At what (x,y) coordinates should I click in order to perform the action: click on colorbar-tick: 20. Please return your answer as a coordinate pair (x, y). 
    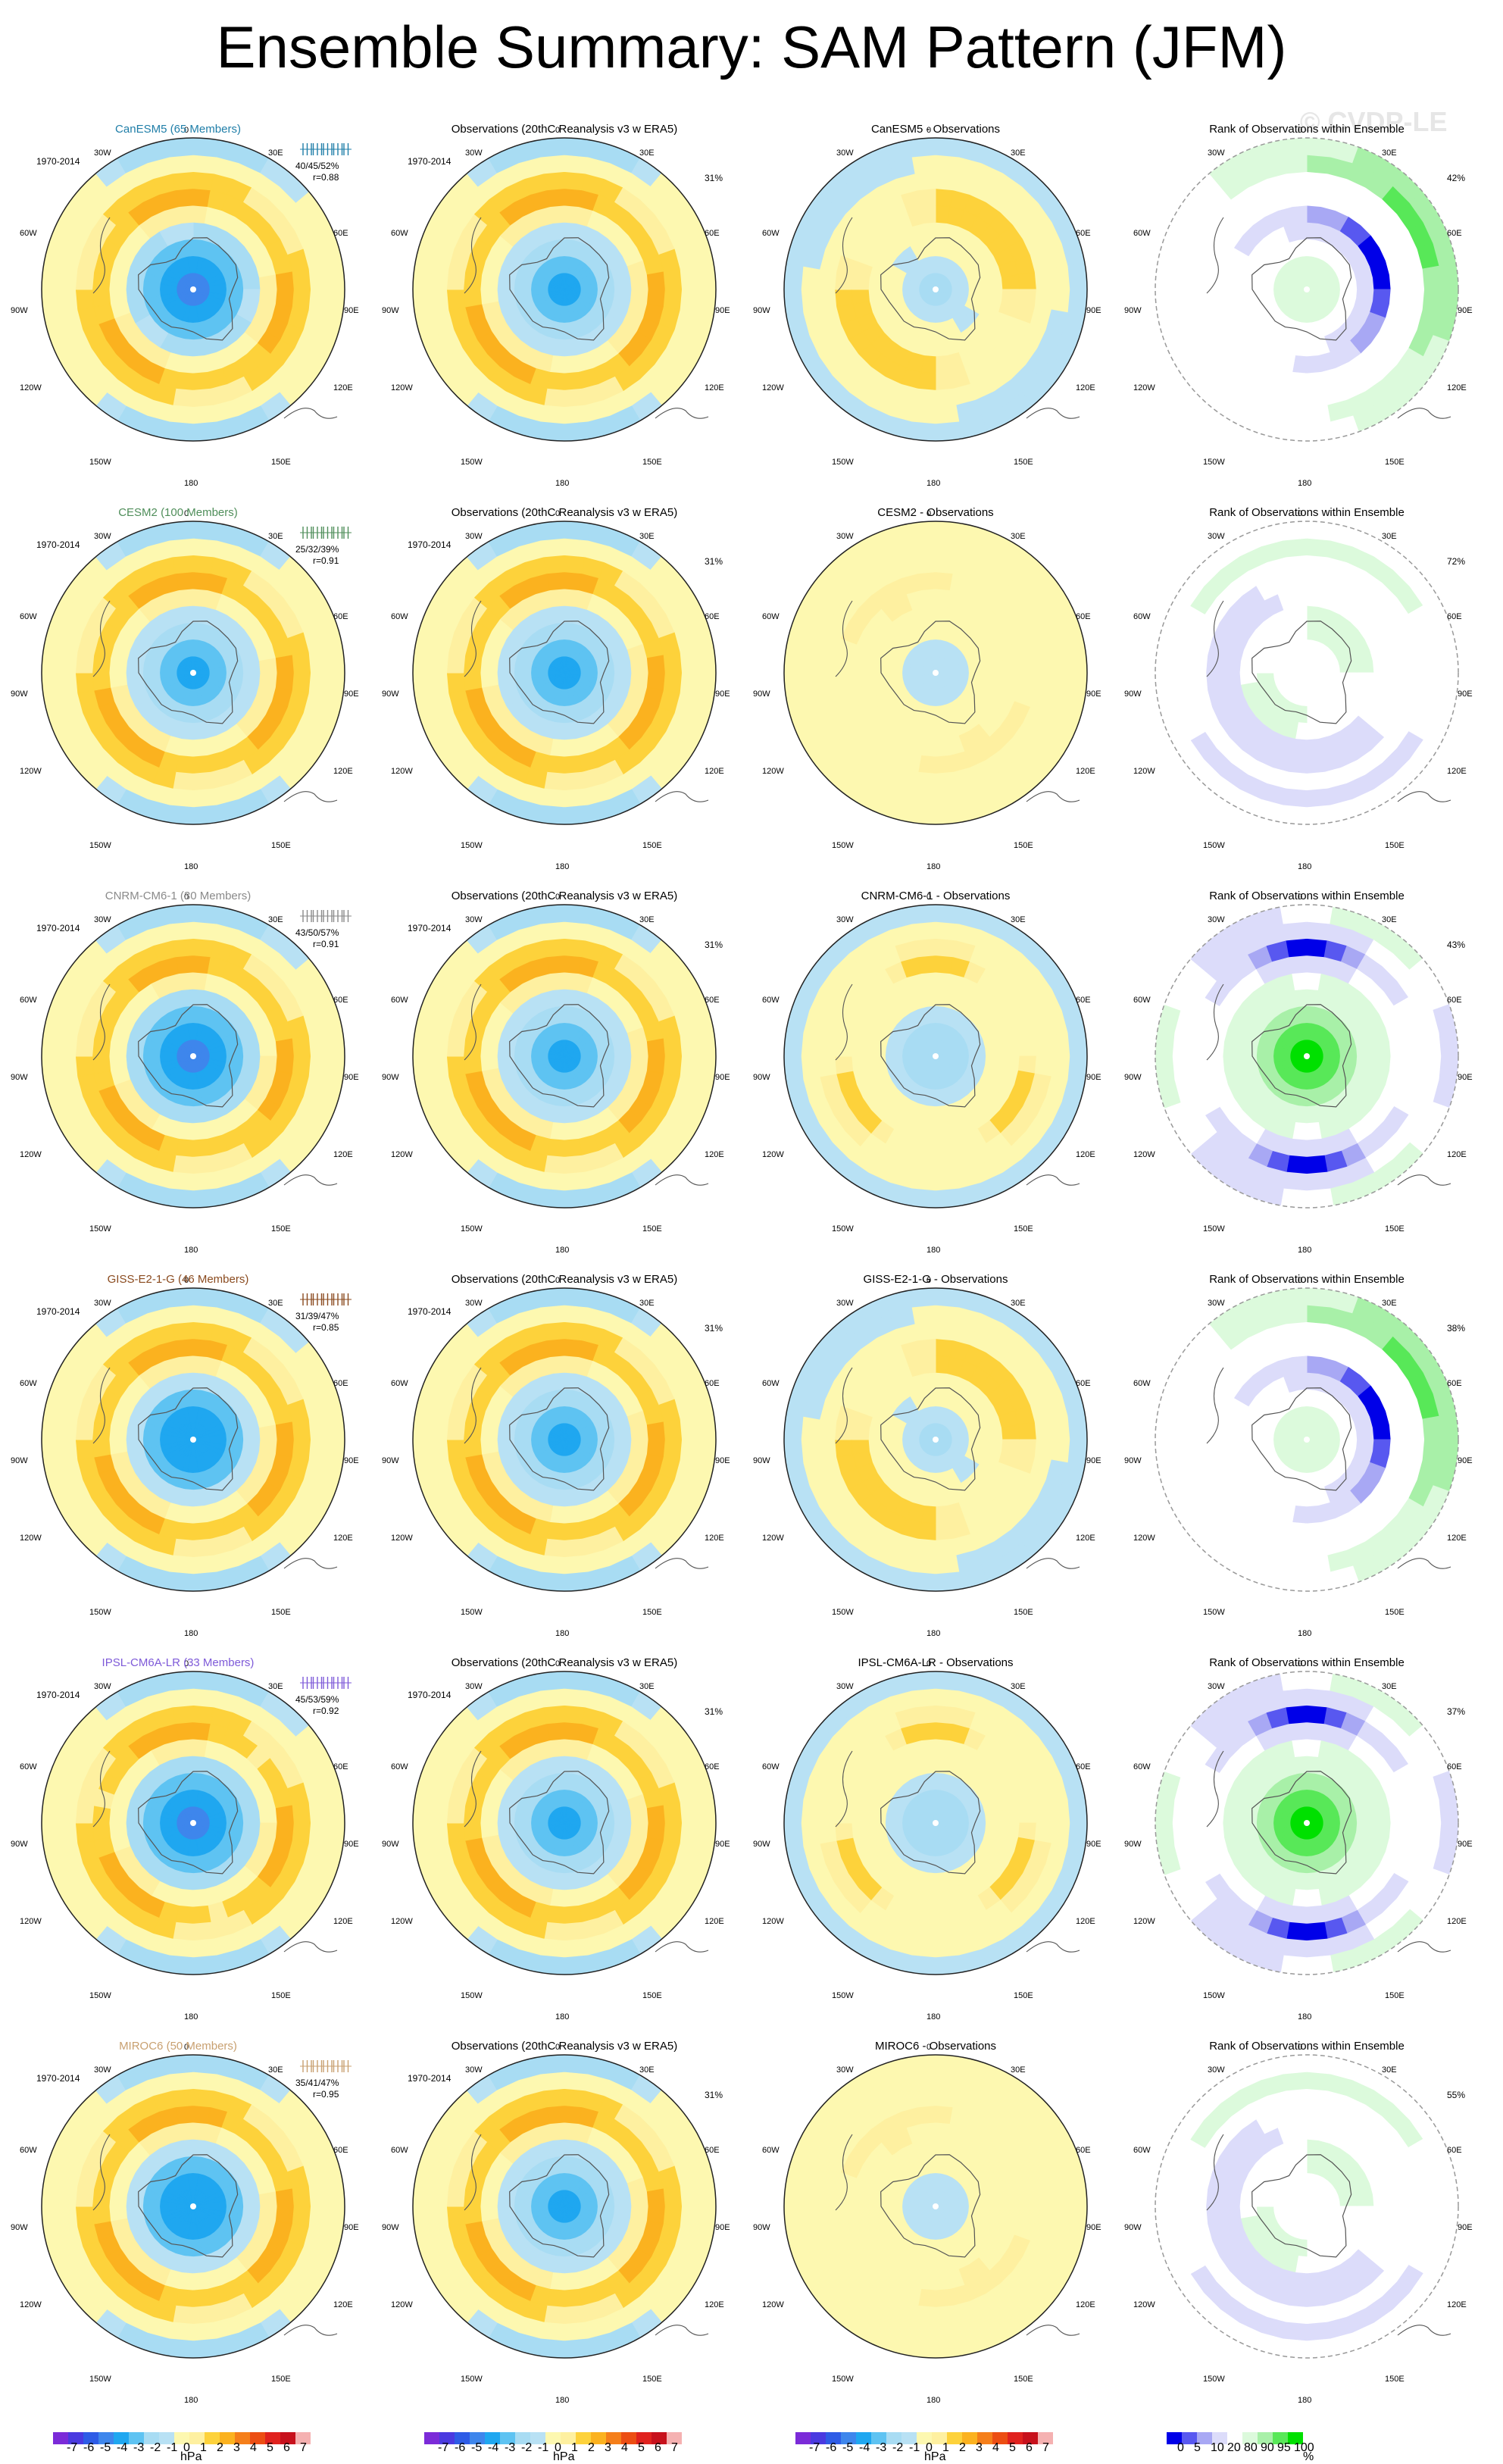
    Looking at the image, I should click on (1234, 2447).